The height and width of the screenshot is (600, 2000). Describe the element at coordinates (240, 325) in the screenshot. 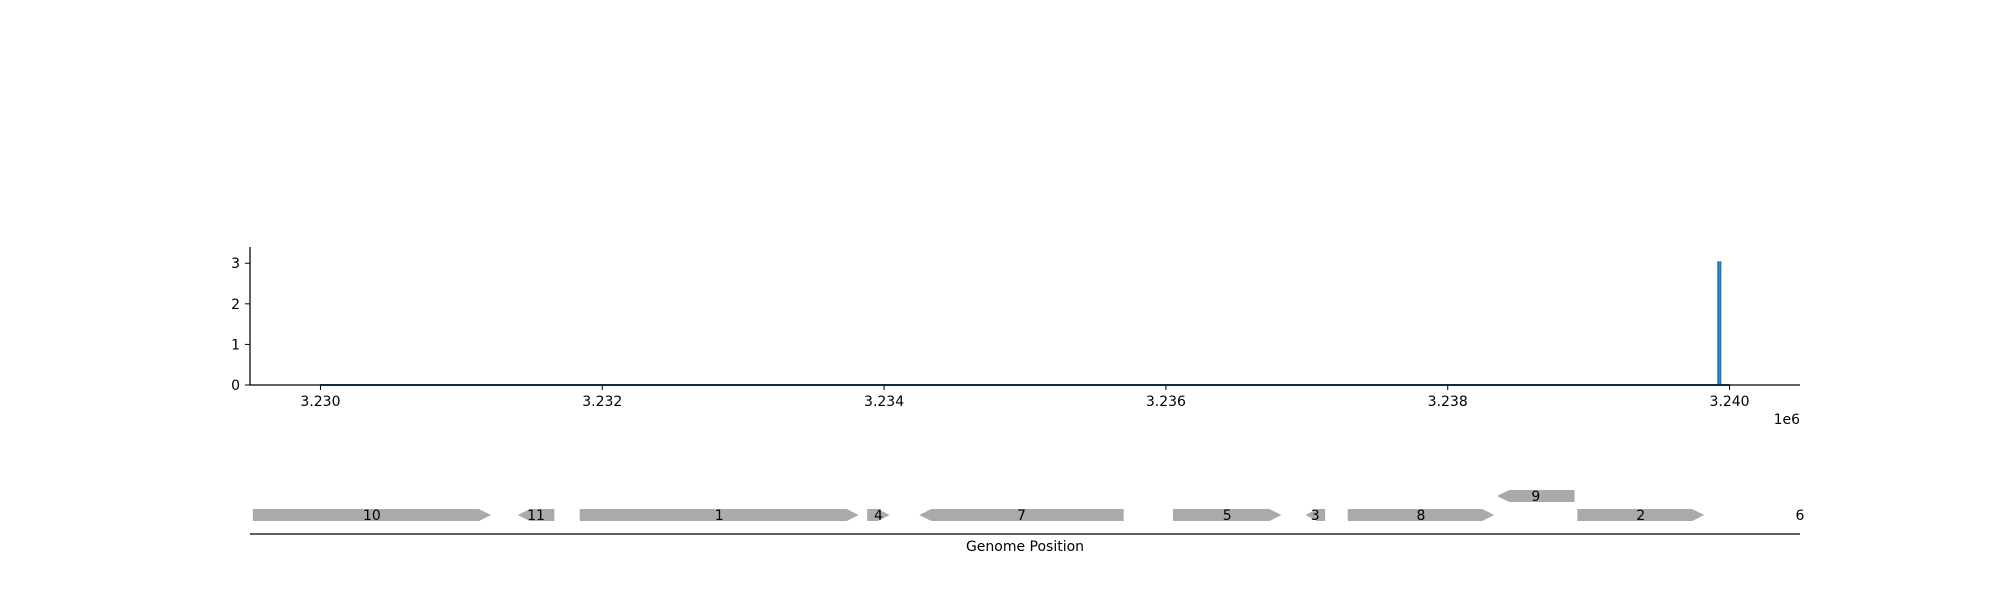

I see `y-ticks: 0 1 2 3` at that location.